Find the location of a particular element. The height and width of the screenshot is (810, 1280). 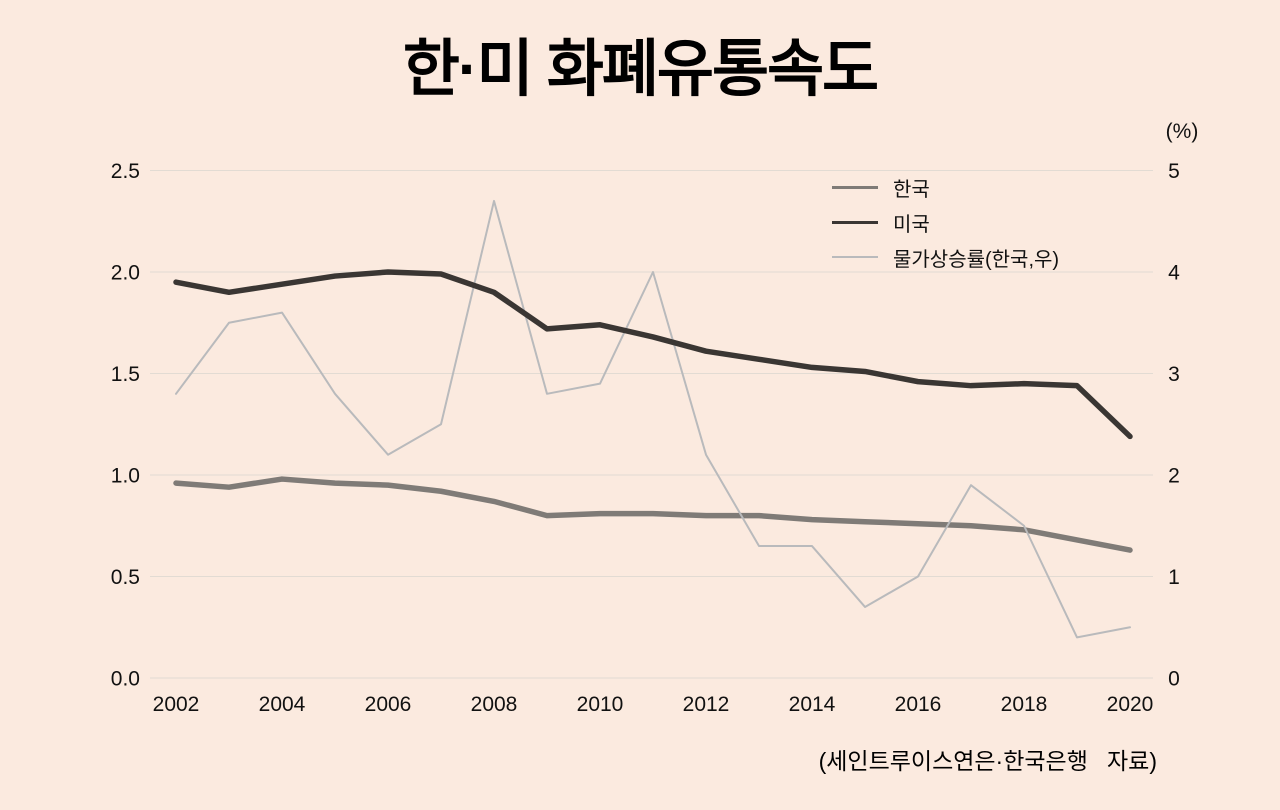

legend-item-korea-inflation: 물가상승률(한국,우) is located at coordinates (946, 258).